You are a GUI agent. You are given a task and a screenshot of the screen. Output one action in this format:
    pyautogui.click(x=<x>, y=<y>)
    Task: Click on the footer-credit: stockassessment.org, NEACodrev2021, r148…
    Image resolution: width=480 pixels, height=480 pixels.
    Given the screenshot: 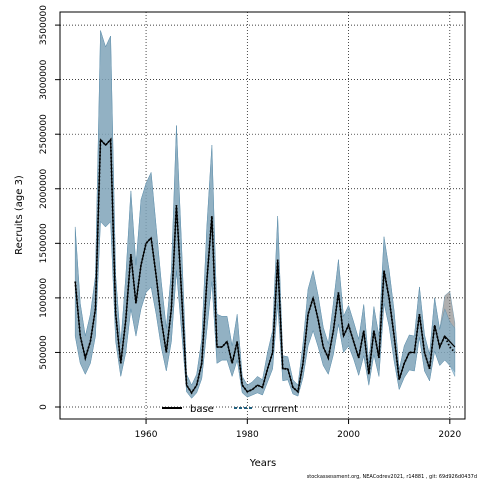 What is the action you would take?
    pyautogui.click(x=392, y=477)
    